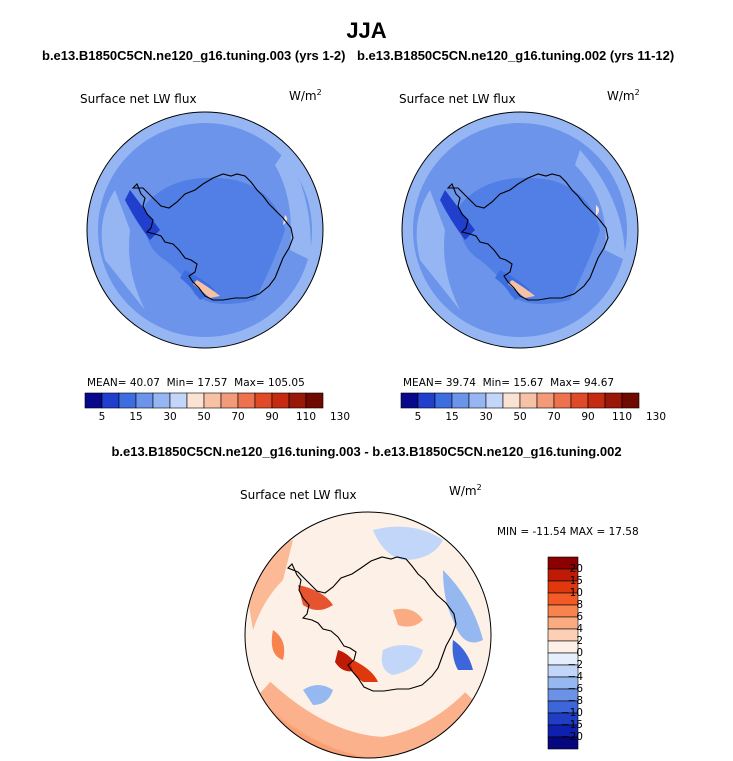 The image size is (733, 761). Describe the element at coordinates (579, 641) in the screenshot. I see `diff-colorbar-tick-label: 2` at that location.